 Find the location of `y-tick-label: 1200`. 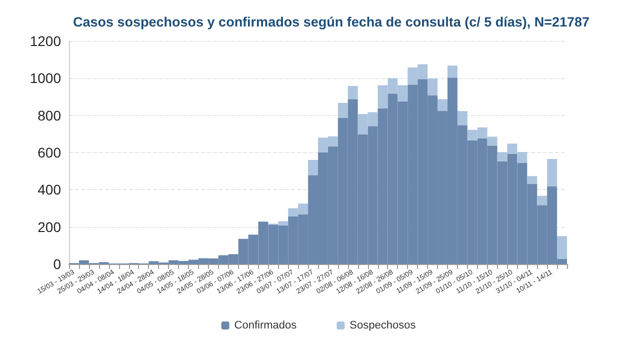

y-tick-label: 1200 is located at coordinates (46, 41).